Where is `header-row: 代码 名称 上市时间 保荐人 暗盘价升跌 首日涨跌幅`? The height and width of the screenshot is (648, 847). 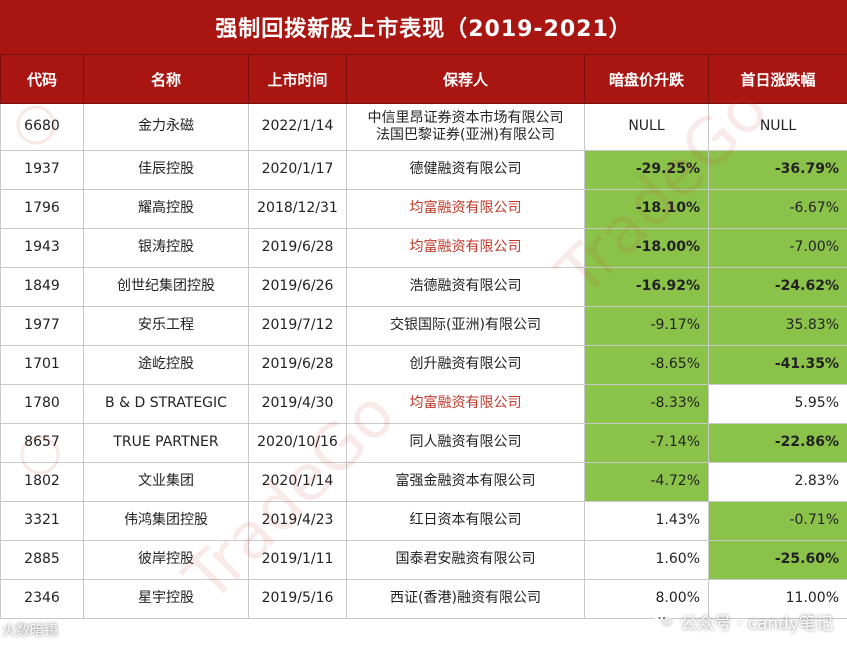
header-row: 代码 名称 上市时间 保荐人 暗盘价升跌 首日涨跌幅 is located at coordinates (424, 79).